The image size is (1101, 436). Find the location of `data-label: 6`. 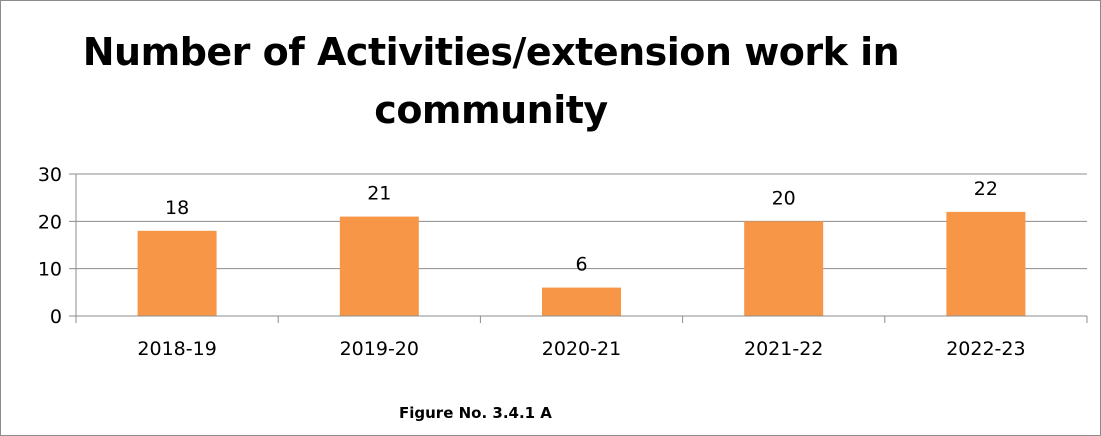

data-label: 6 is located at coordinates (581, 265).